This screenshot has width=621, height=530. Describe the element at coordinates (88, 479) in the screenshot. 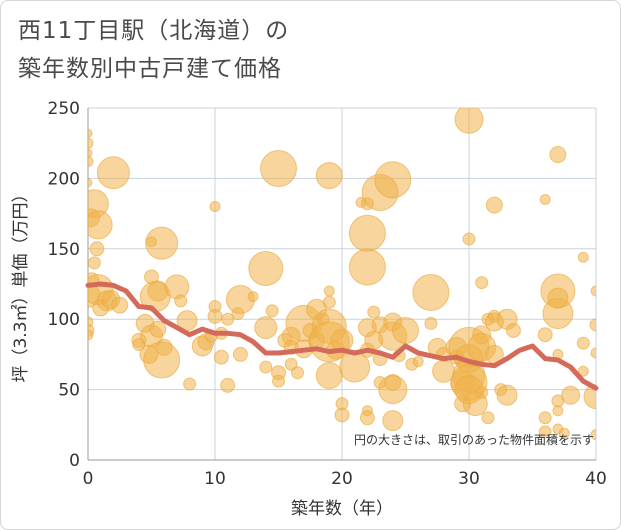

I see `x-tick-label: 0` at that location.